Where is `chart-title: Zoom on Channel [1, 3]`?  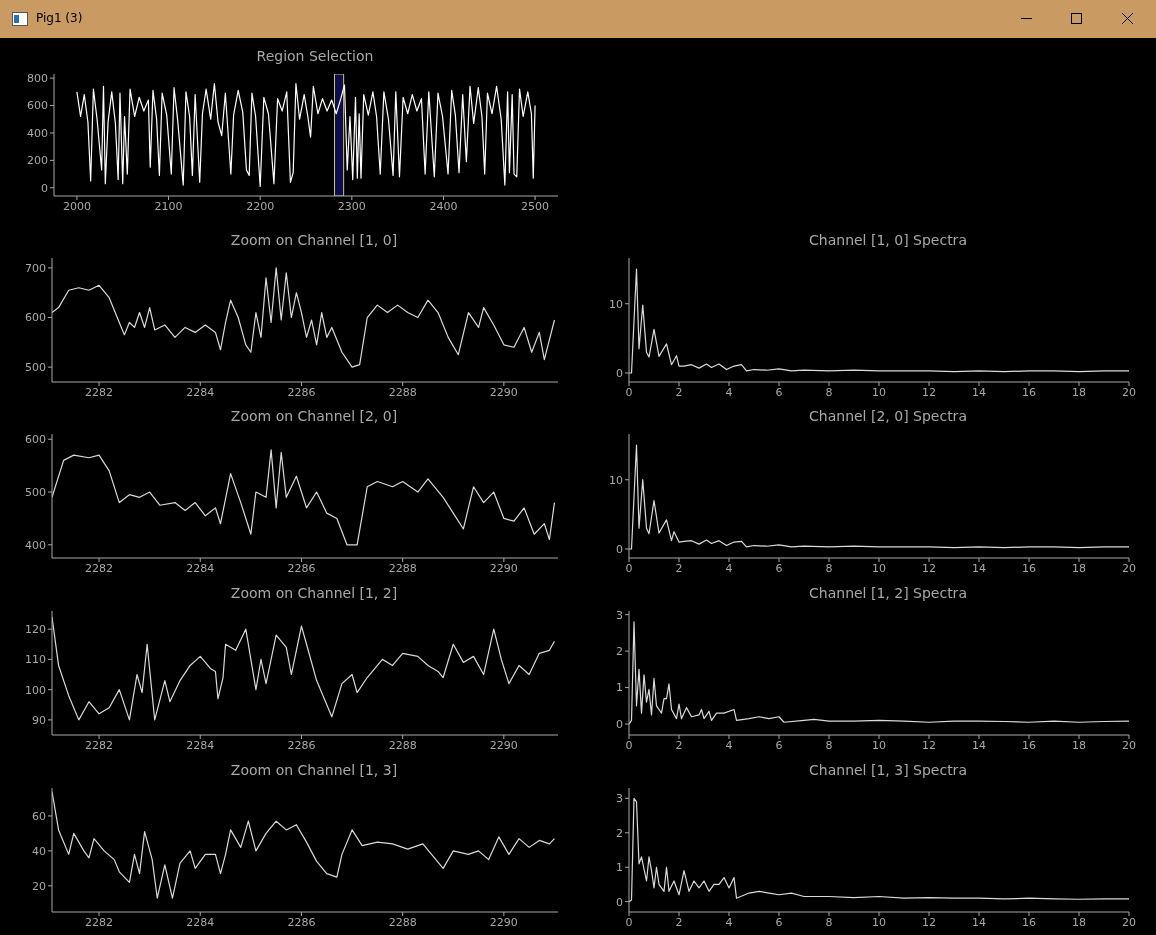
chart-title: Zoom on Channel [1, 3] is located at coordinates (314, 771).